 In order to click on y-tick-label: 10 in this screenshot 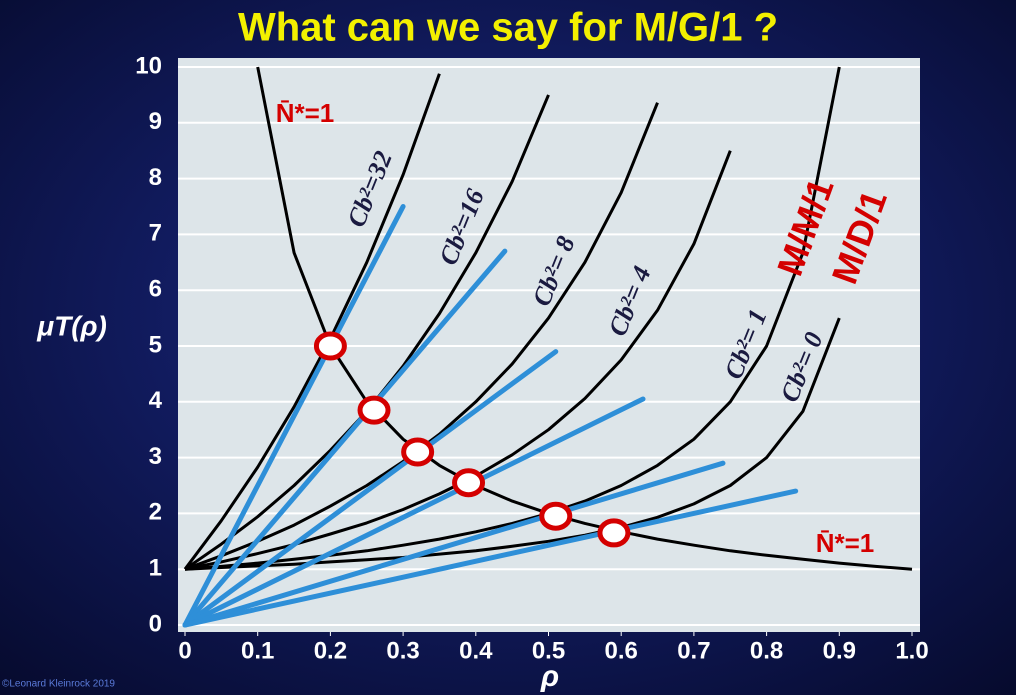, I will do `click(148, 65)`.